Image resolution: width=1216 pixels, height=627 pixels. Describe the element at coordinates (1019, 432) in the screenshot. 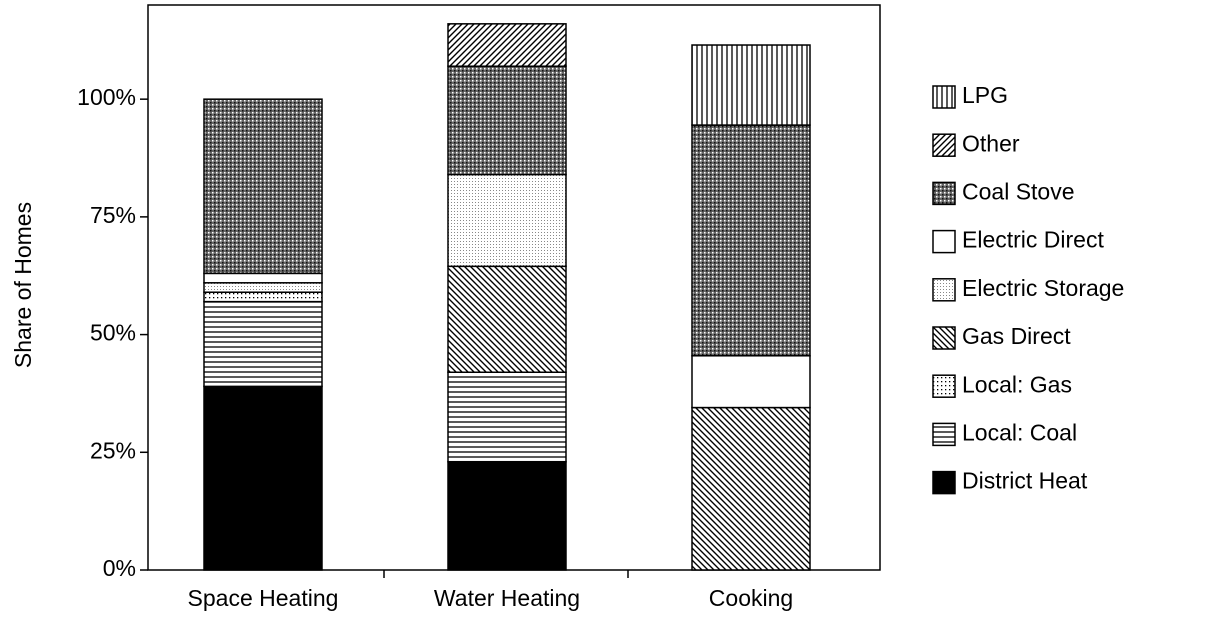

I see `legend-label: Local: Coal` at that location.